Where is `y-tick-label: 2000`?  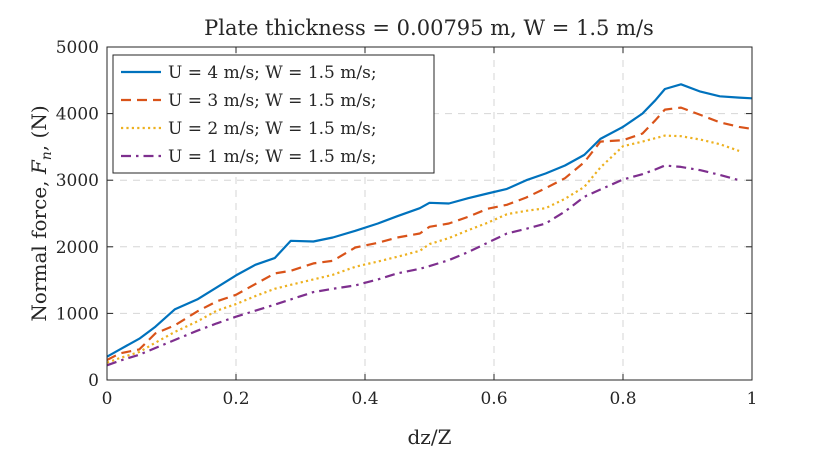
y-tick-label: 2000 is located at coordinates (77, 248).